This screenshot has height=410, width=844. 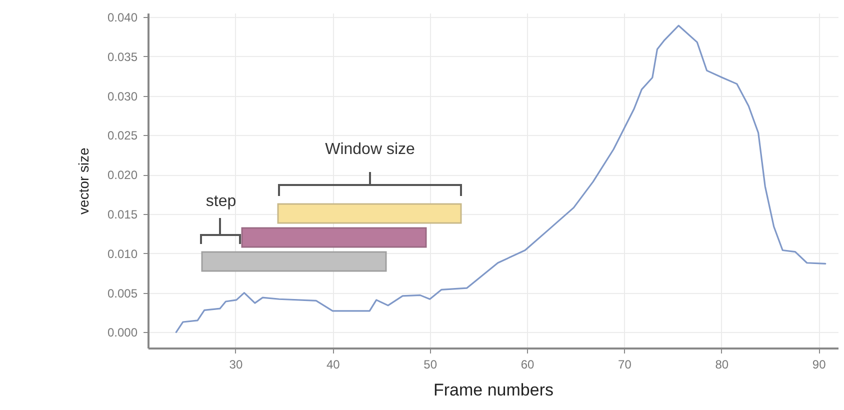 What do you see at coordinates (122, 135) in the screenshot?
I see `y-tick-label: 0.025` at bounding box center [122, 135].